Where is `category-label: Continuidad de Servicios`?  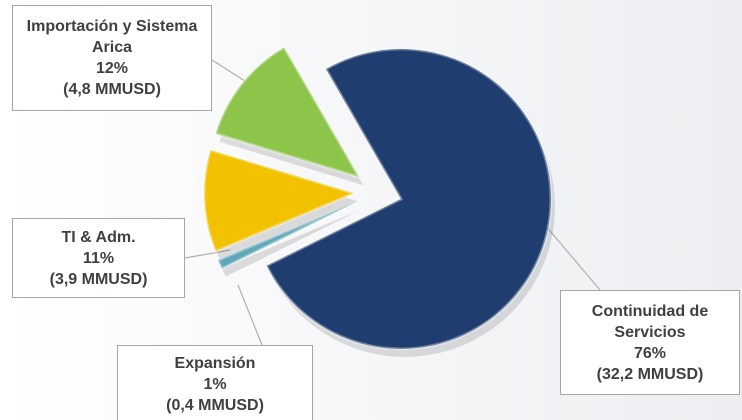 category-label: Continuidad de Servicios is located at coordinates (650, 321).